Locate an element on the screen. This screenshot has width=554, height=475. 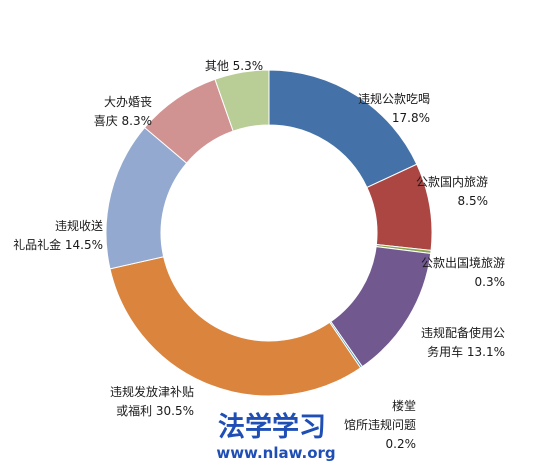
slice-label-line: 违规配备使用公 is located at coordinates (463, 332).